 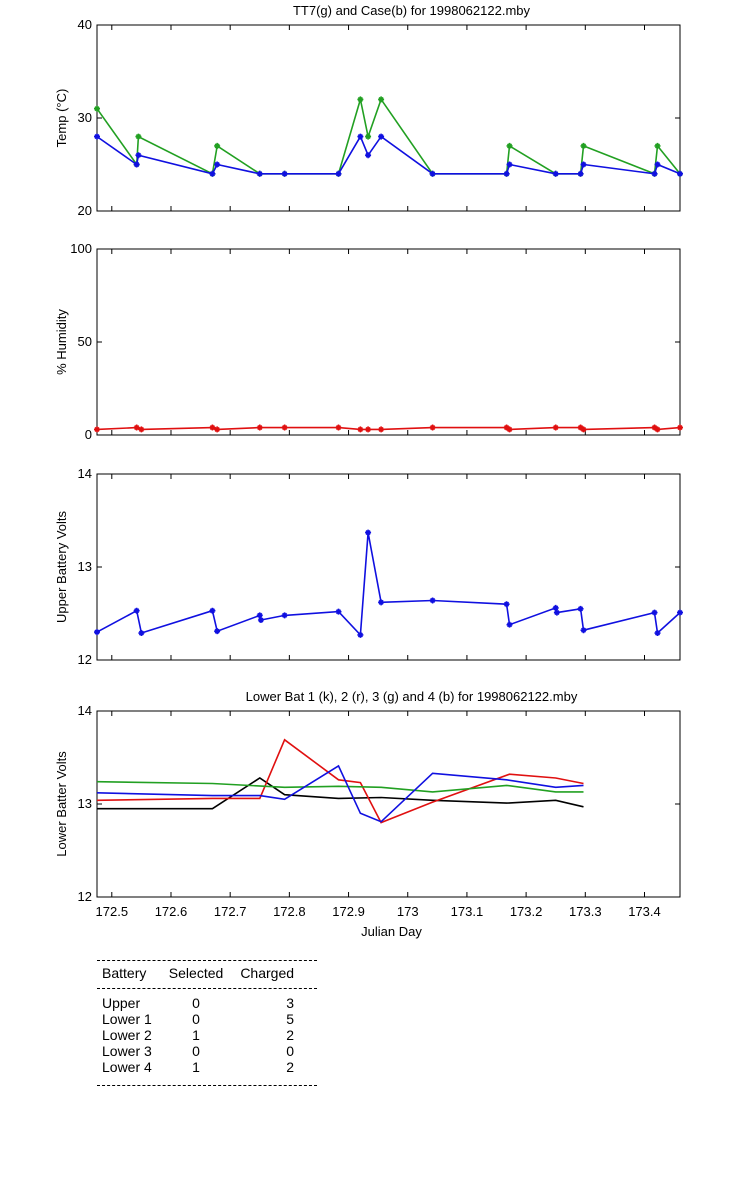 I want to click on y-tick-label: 30, so click(x=85, y=117).